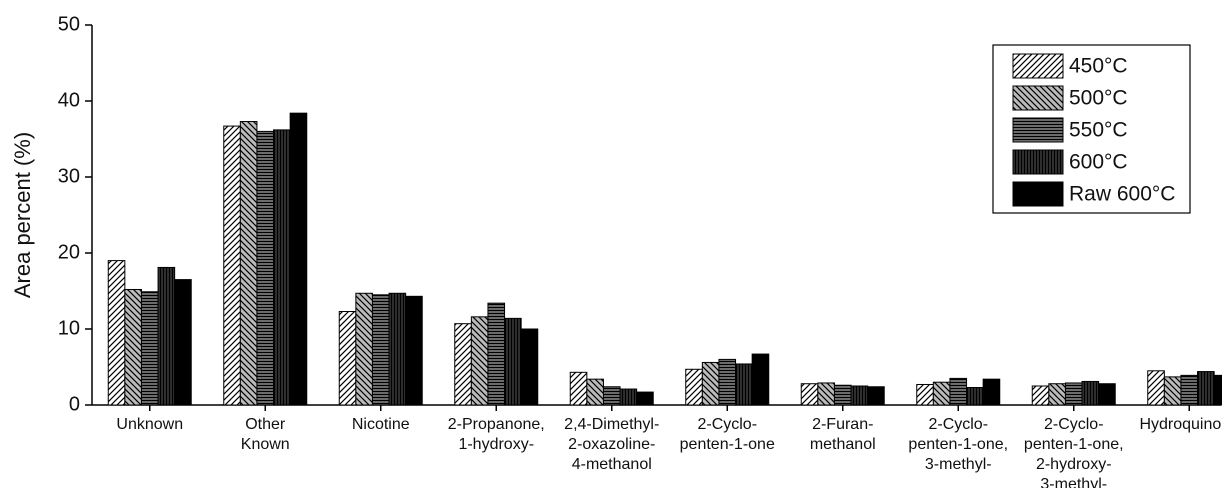  Describe the element at coordinates (1180, 424) in the screenshot. I see `x-tick-label: Hydroquinone` at that location.